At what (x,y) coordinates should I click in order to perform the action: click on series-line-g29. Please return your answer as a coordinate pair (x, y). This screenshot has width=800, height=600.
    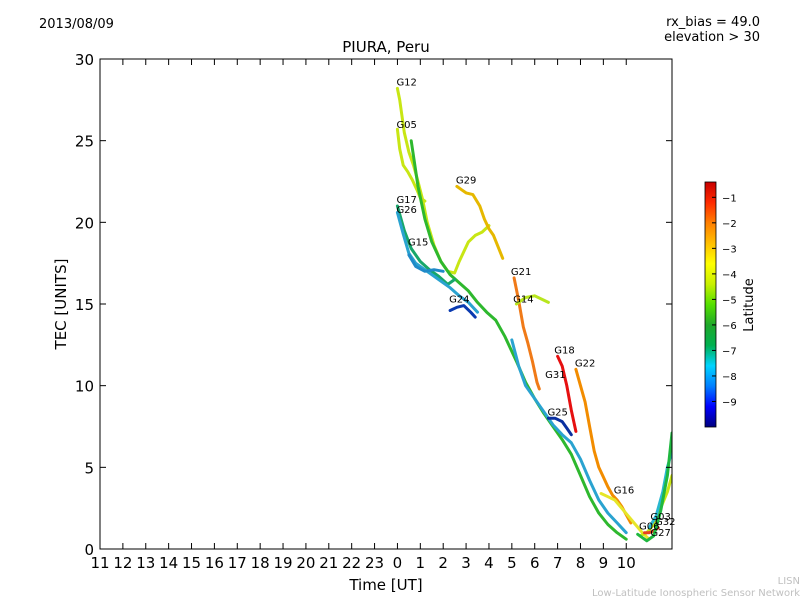
    Looking at the image, I should click on (480, 222).